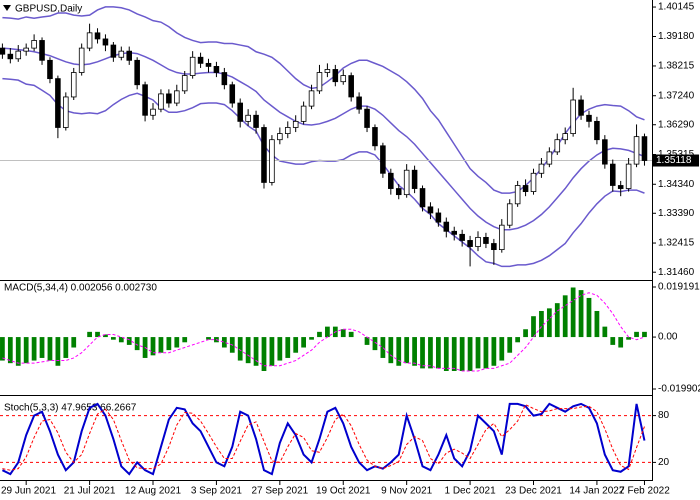 The height and width of the screenshot is (500, 700). What do you see at coordinates (676, 124) in the screenshot?
I see `y-tick-label: 1.36290` at bounding box center [676, 124].